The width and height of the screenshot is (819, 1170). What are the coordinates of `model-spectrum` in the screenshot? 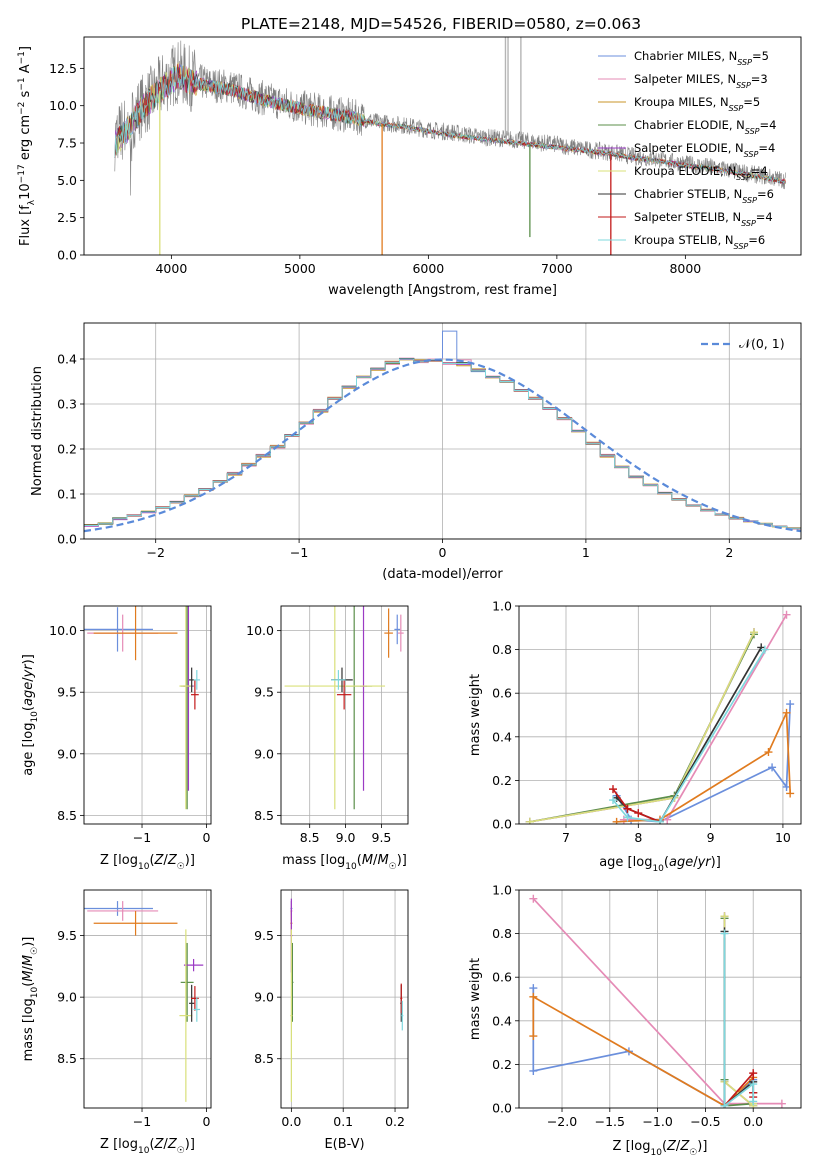 It's located at (450, 124).